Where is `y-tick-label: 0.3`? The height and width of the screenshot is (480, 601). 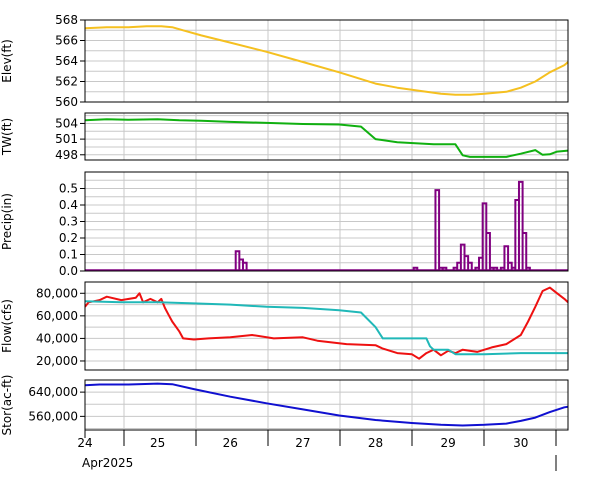 y-tick-label: 0.3 is located at coordinates (68, 222).